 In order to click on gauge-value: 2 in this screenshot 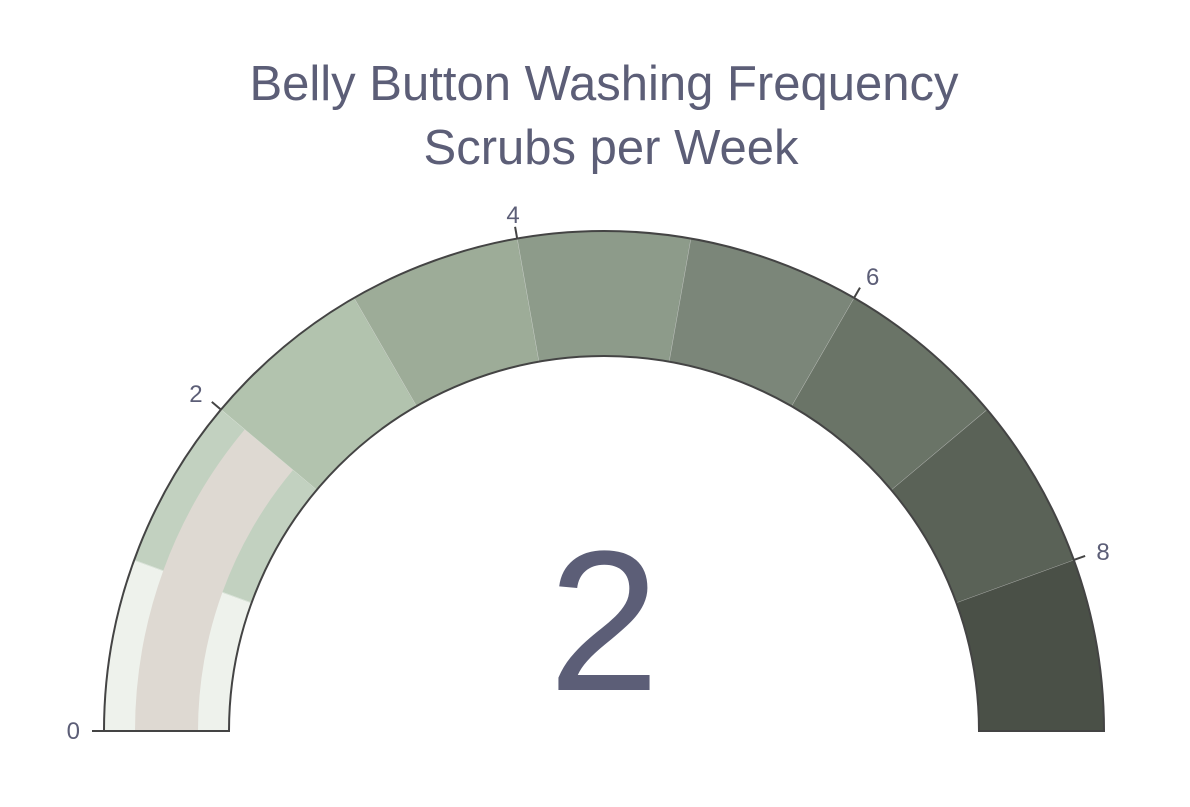, I will do `click(603, 621)`.